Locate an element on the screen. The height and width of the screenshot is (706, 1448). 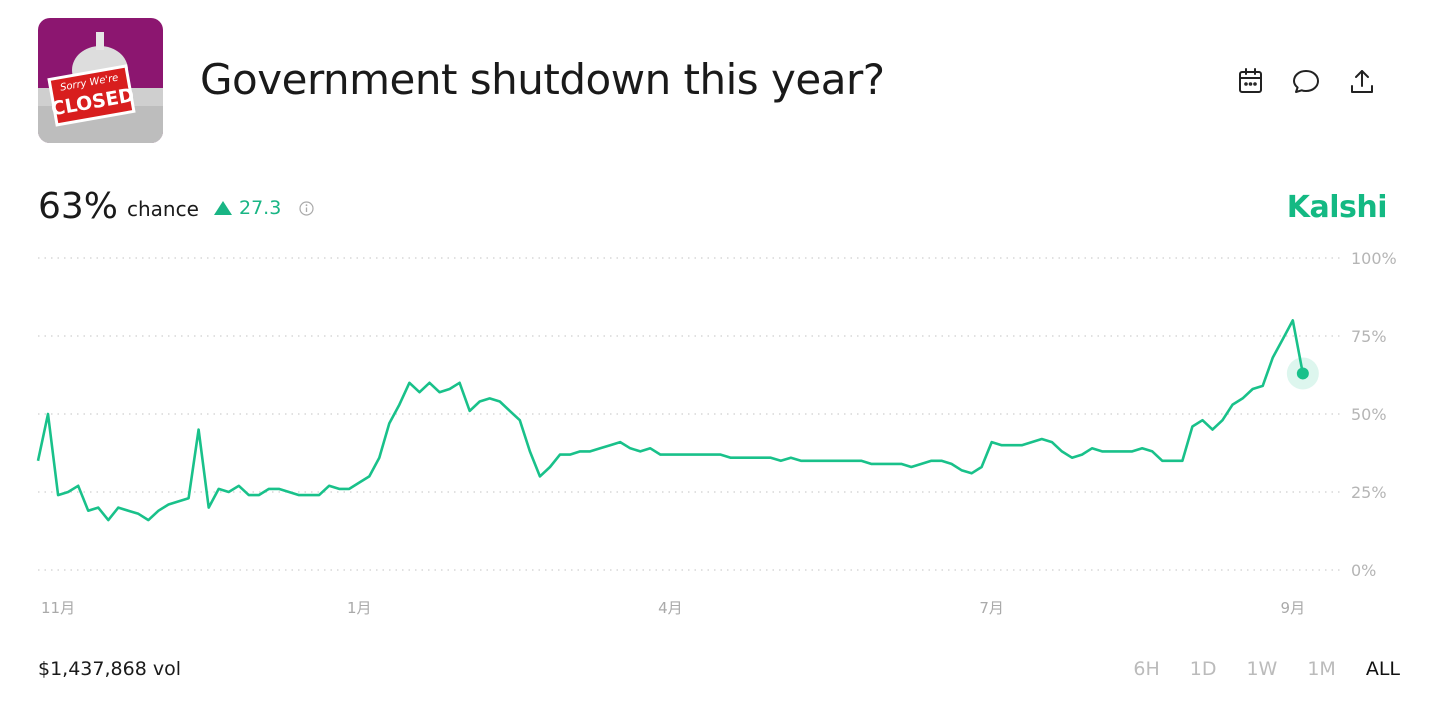
range-selector: 6H 1D 1W 1M ALL is located at coordinates (1251, 669).